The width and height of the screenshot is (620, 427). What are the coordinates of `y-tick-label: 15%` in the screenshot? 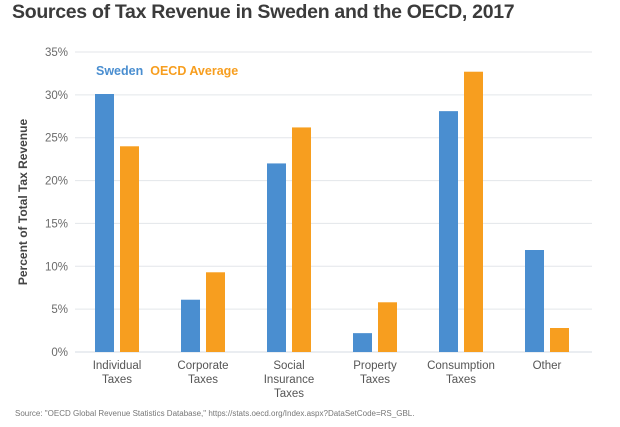 It's located at (56, 224).